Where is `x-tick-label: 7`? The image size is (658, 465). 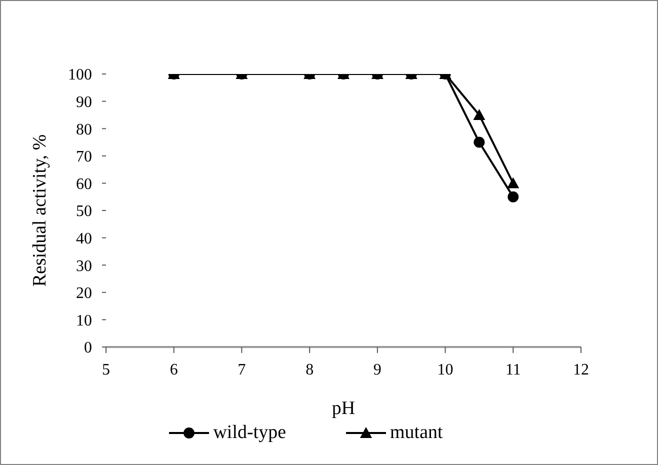 x-tick-label: 7 is located at coordinates (242, 369).